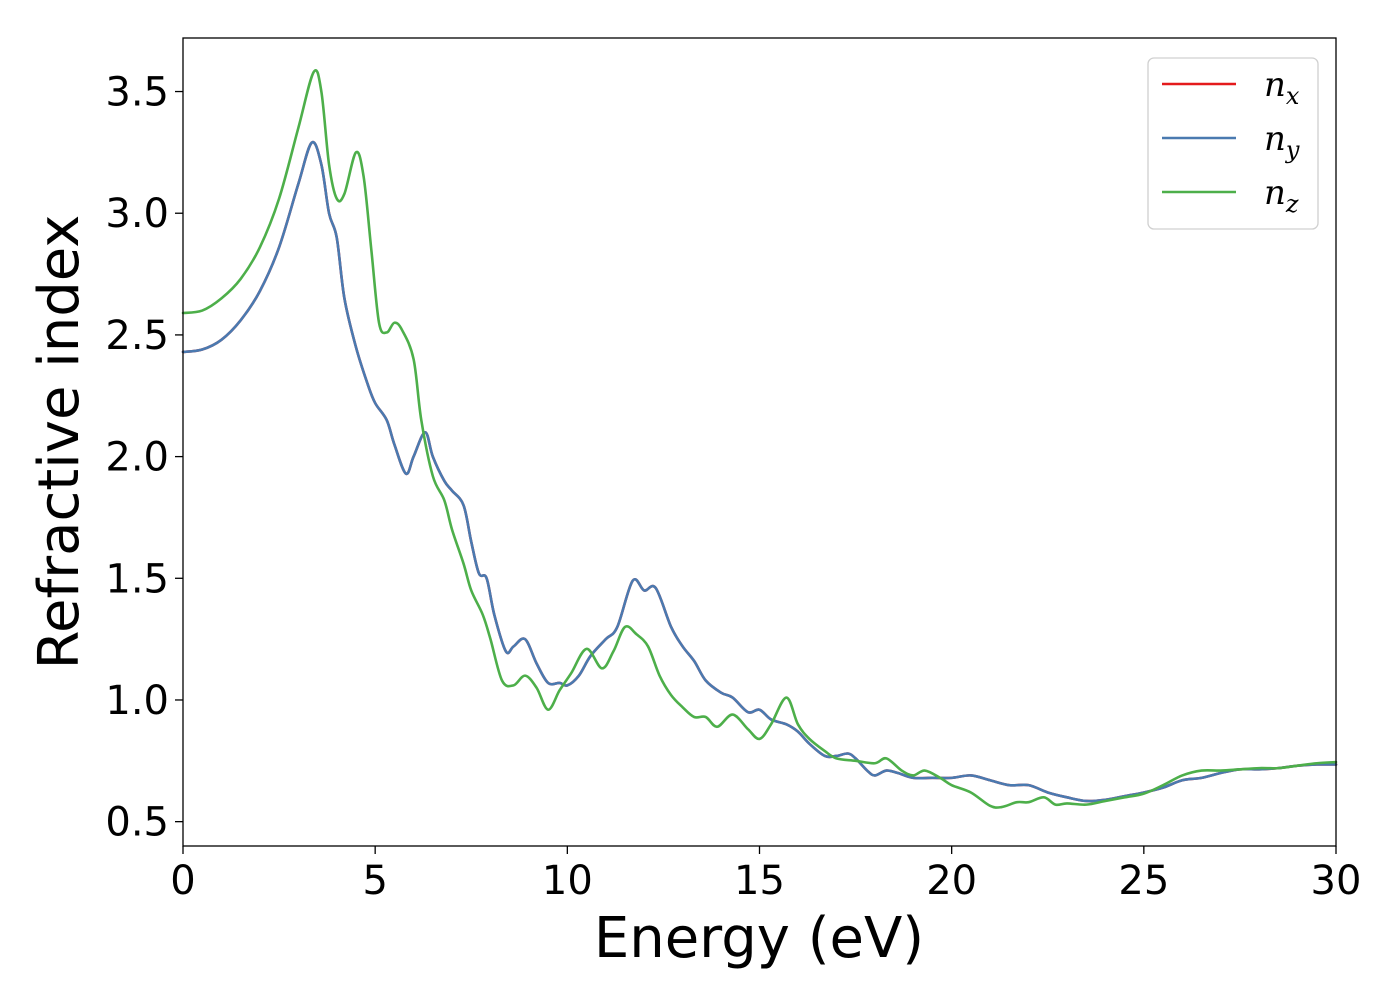  Describe the element at coordinates (567, 881) in the screenshot. I see `x-tick-label: 10` at that location.